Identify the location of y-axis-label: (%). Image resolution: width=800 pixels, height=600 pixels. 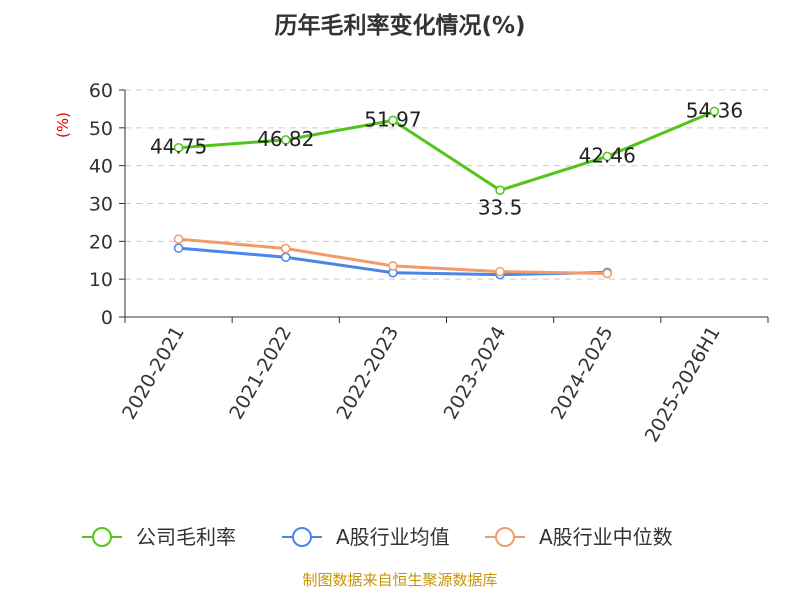
(63, 125).